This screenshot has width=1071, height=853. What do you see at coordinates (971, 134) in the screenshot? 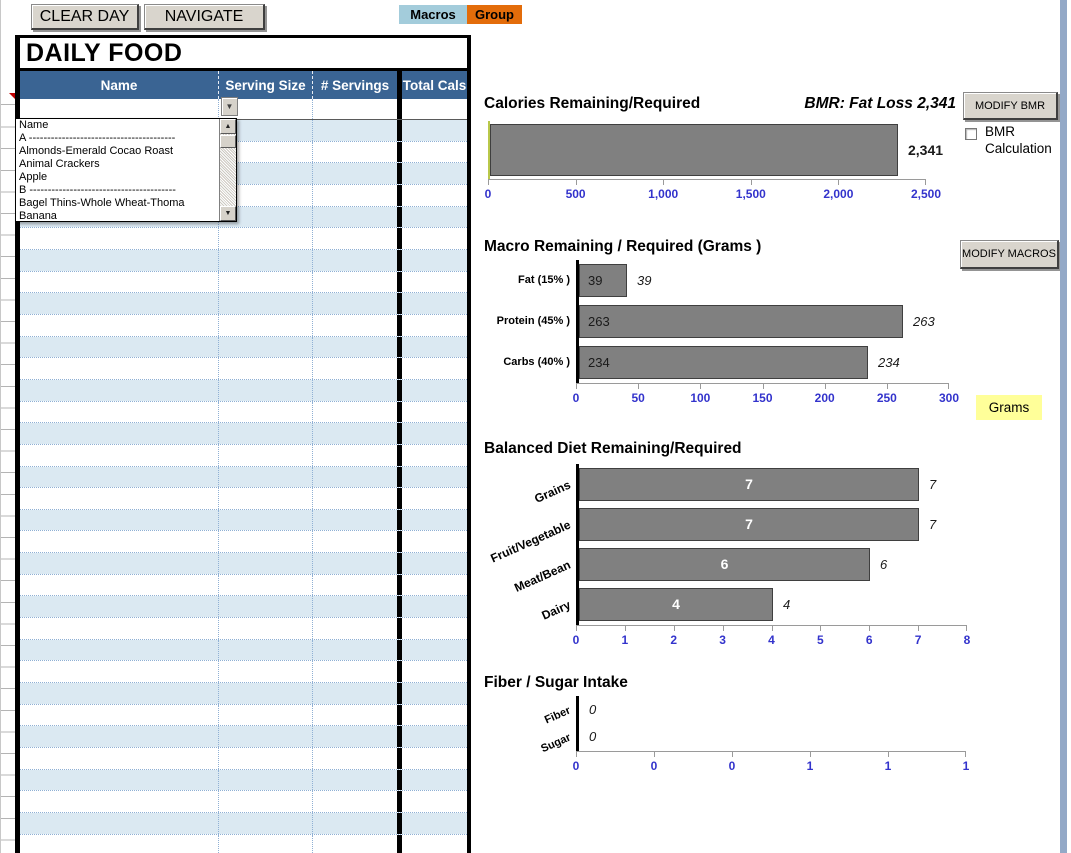
I see `bmr-calculation-checkbox` at bounding box center [971, 134].